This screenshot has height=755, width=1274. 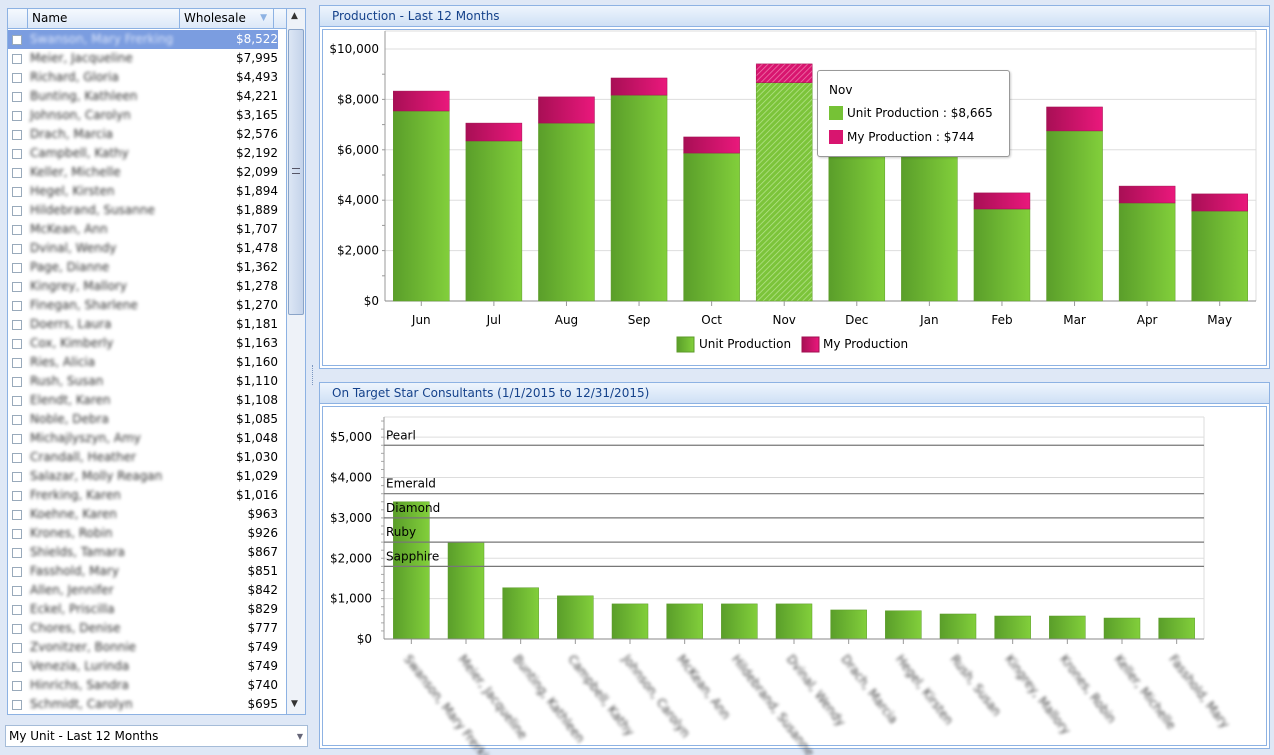 I want to click on table-row: Ries, Alicia $1,160, so click(x=143, y=362).